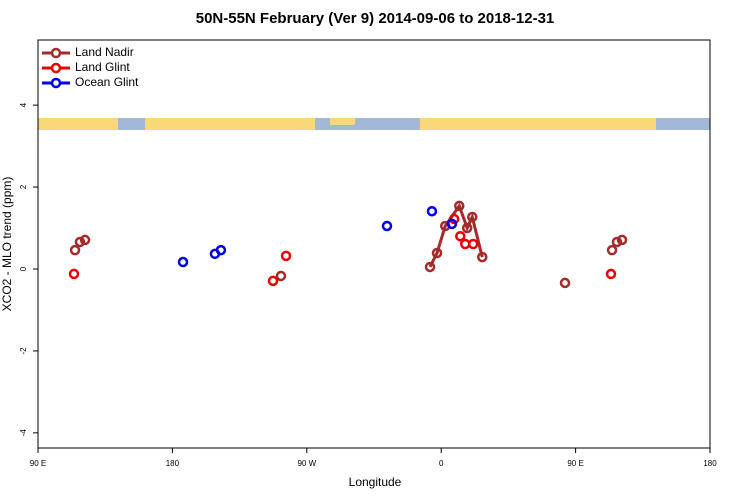 Image resolution: width=750 pixels, height=500 pixels. I want to click on y-tick-label: -4, so click(23, 433).